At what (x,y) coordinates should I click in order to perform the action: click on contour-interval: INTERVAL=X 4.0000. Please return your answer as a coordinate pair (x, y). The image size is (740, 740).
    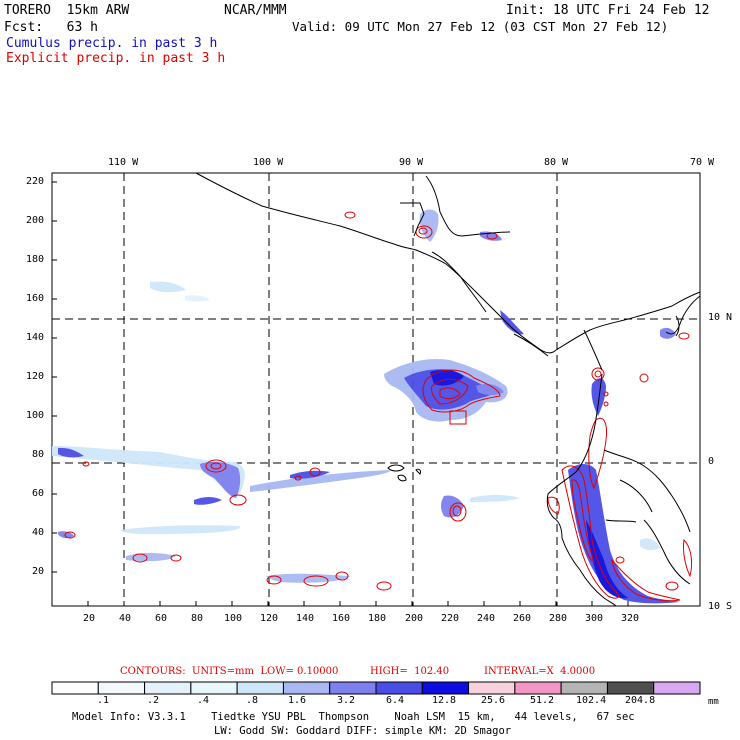
    Looking at the image, I should click on (540, 671).